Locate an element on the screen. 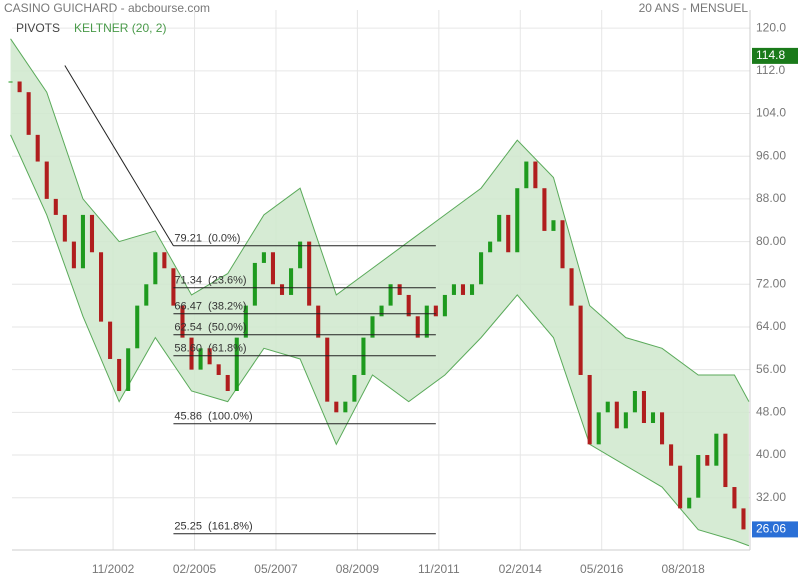 The image size is (800, 580). y-tick-label: 48.00 is located at coordinates (771, 412).